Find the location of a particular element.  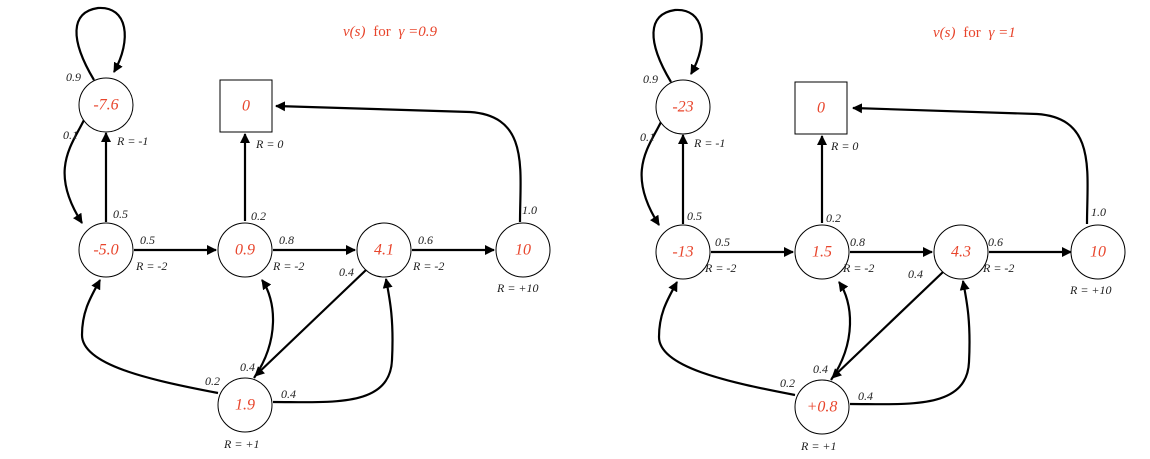

value-a: -13 is located at coordinates (682, 252).